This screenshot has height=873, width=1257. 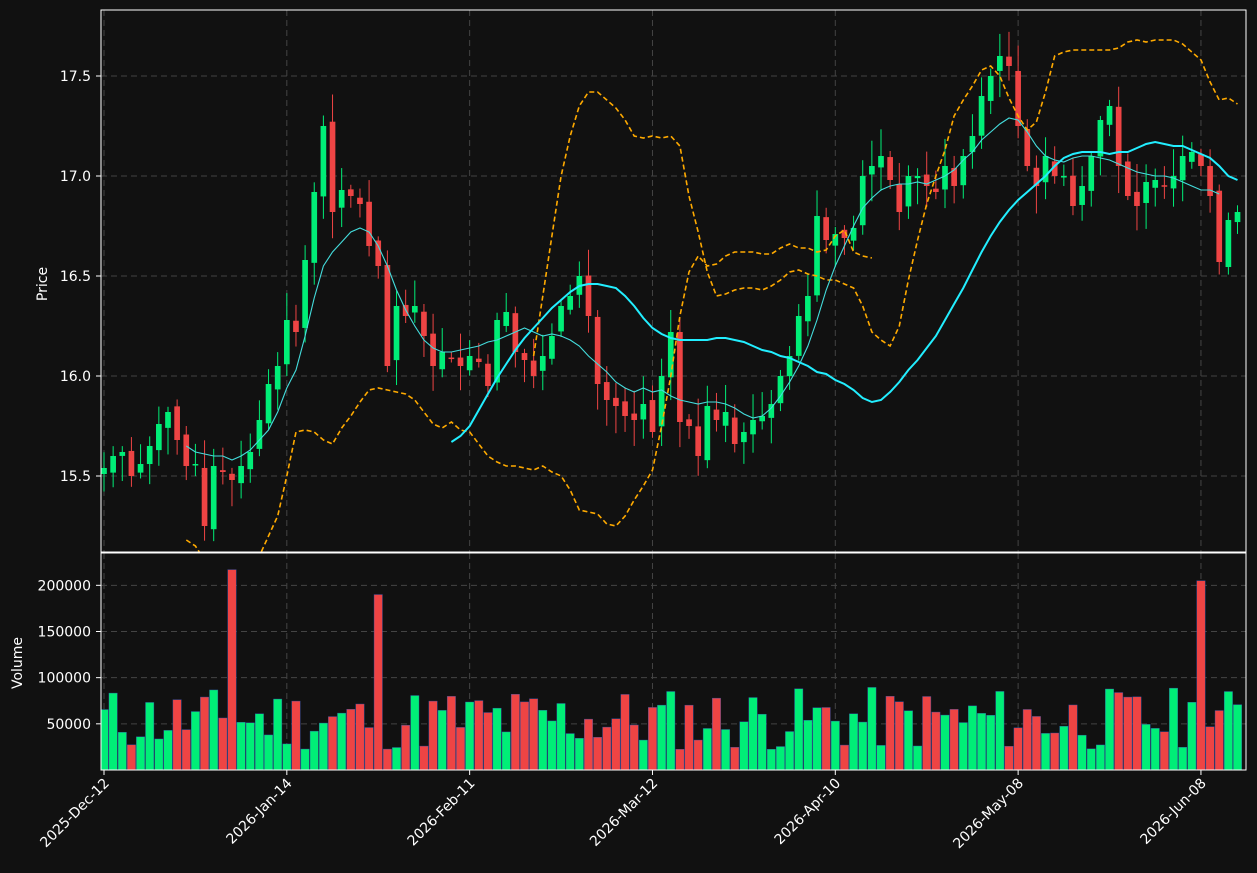 I want to click on volume-tick-label: 50000, so click(x=68, y=725).